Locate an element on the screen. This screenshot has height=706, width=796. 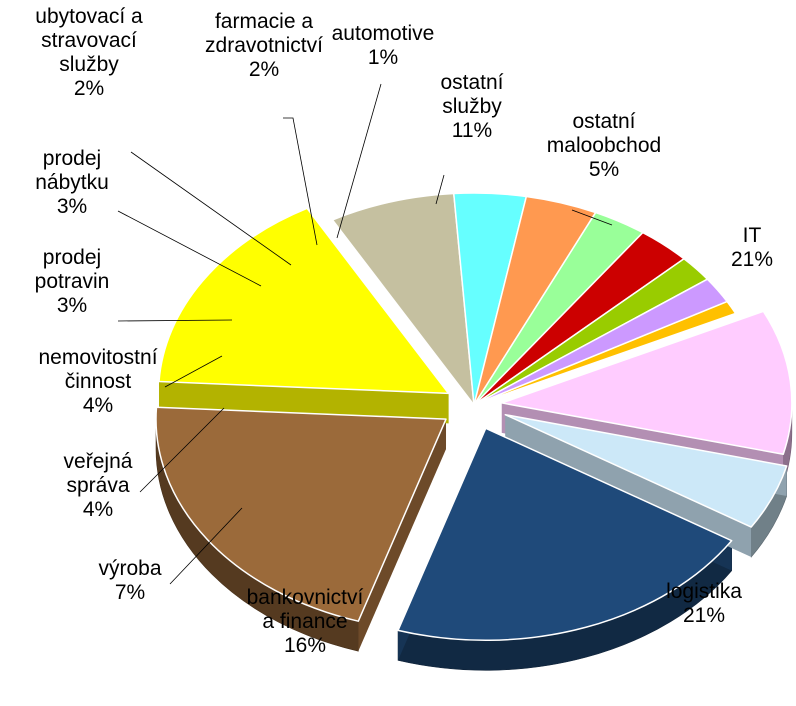
slice-name-label: stravovací is located at coordinates (89, 40).